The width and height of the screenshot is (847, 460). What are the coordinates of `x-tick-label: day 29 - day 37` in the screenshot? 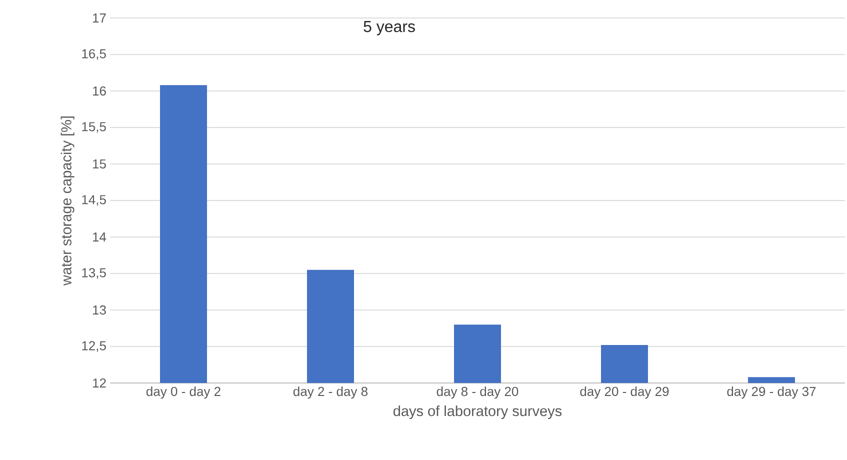 It's located at (771, 392).